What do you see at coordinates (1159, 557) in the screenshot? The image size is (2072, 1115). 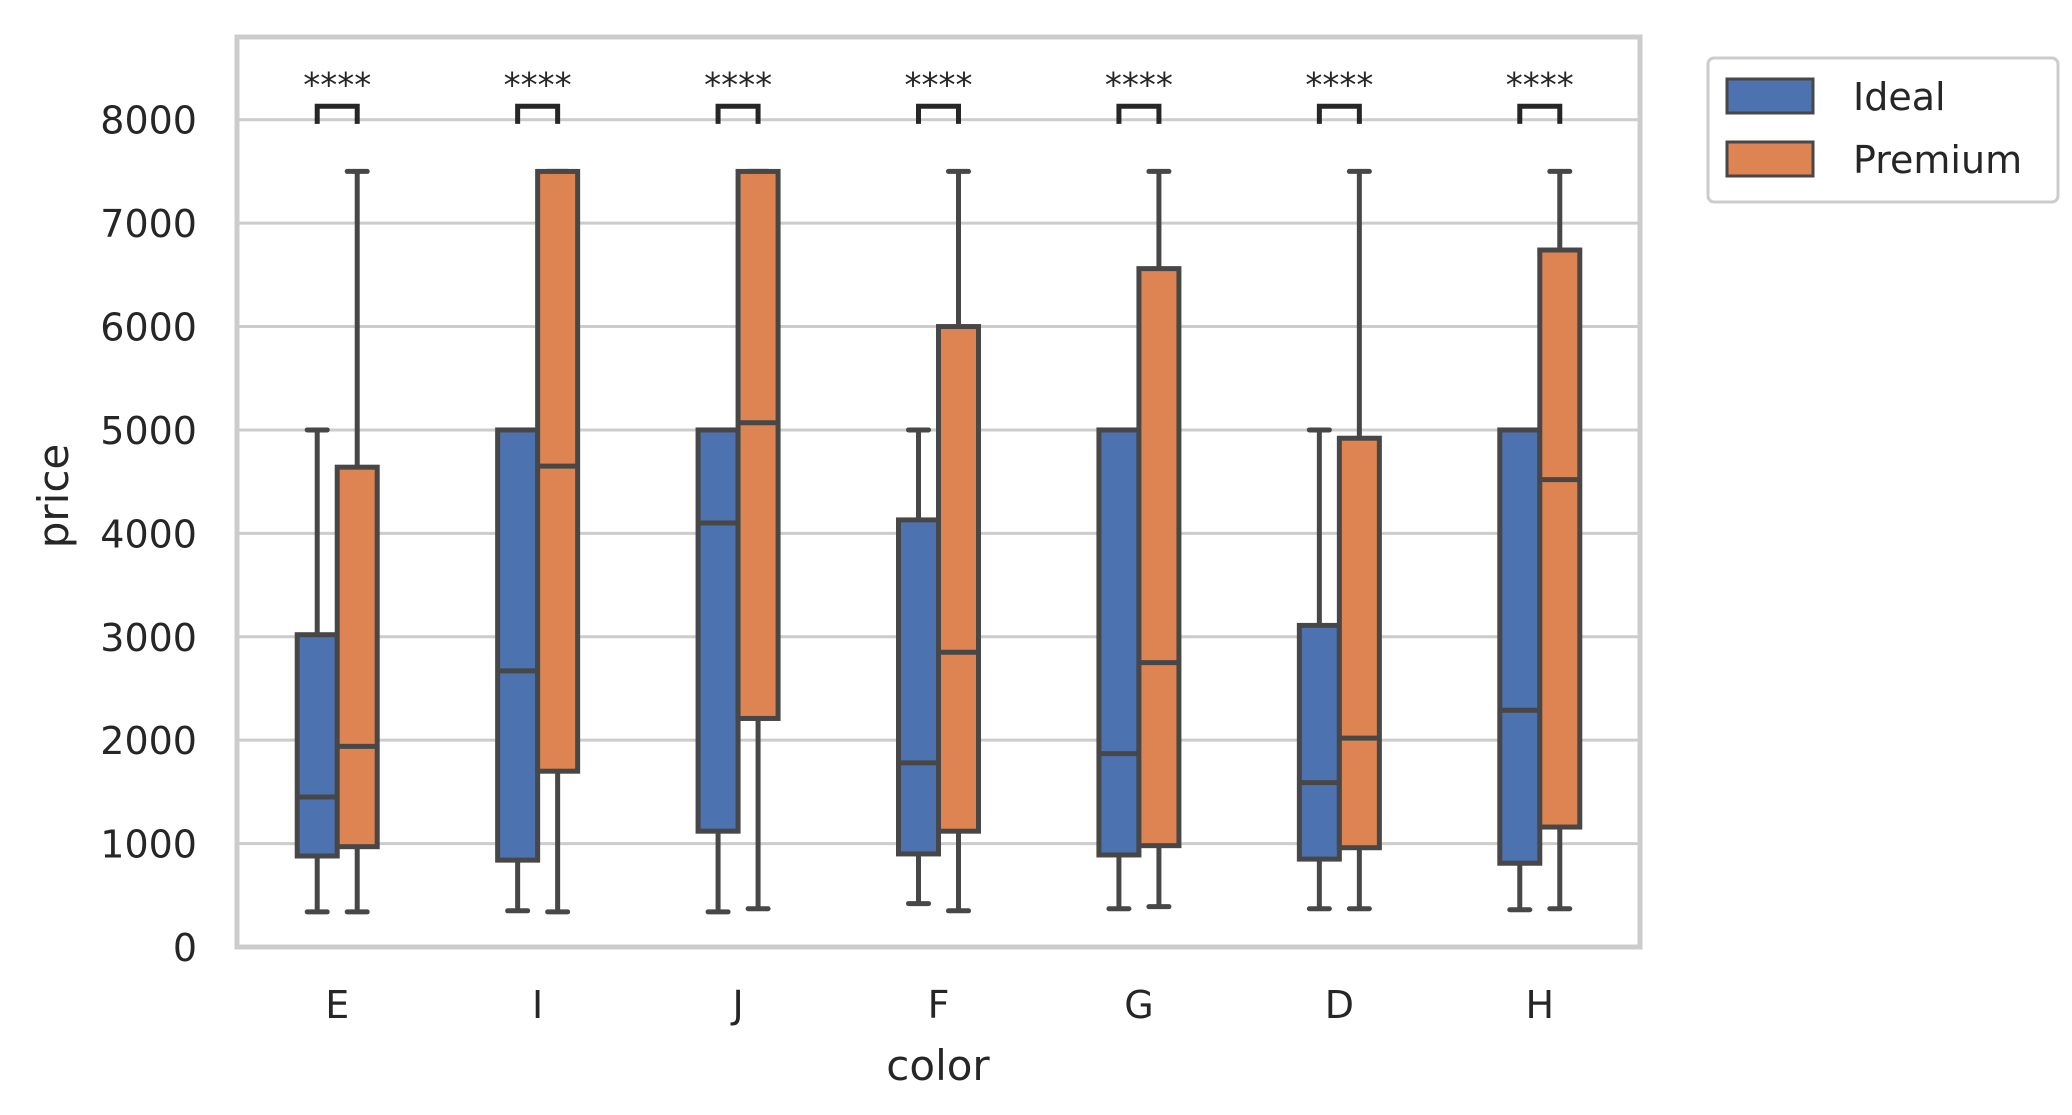 I see `box-premium-g` at bounding box center [1159, 557].